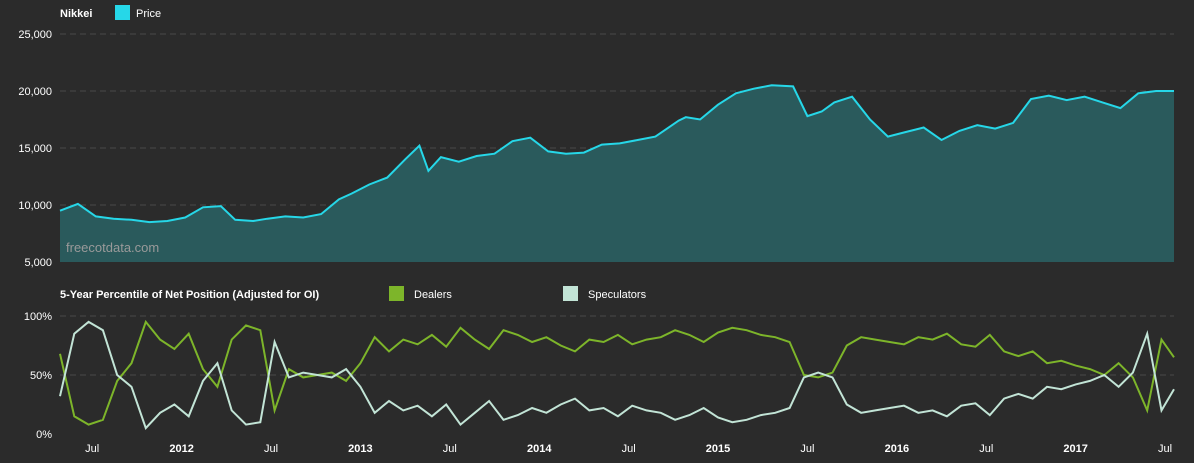 The image size is (1194, 463). I want to click on price-chart-title: Nikkei, so click(76, 14).